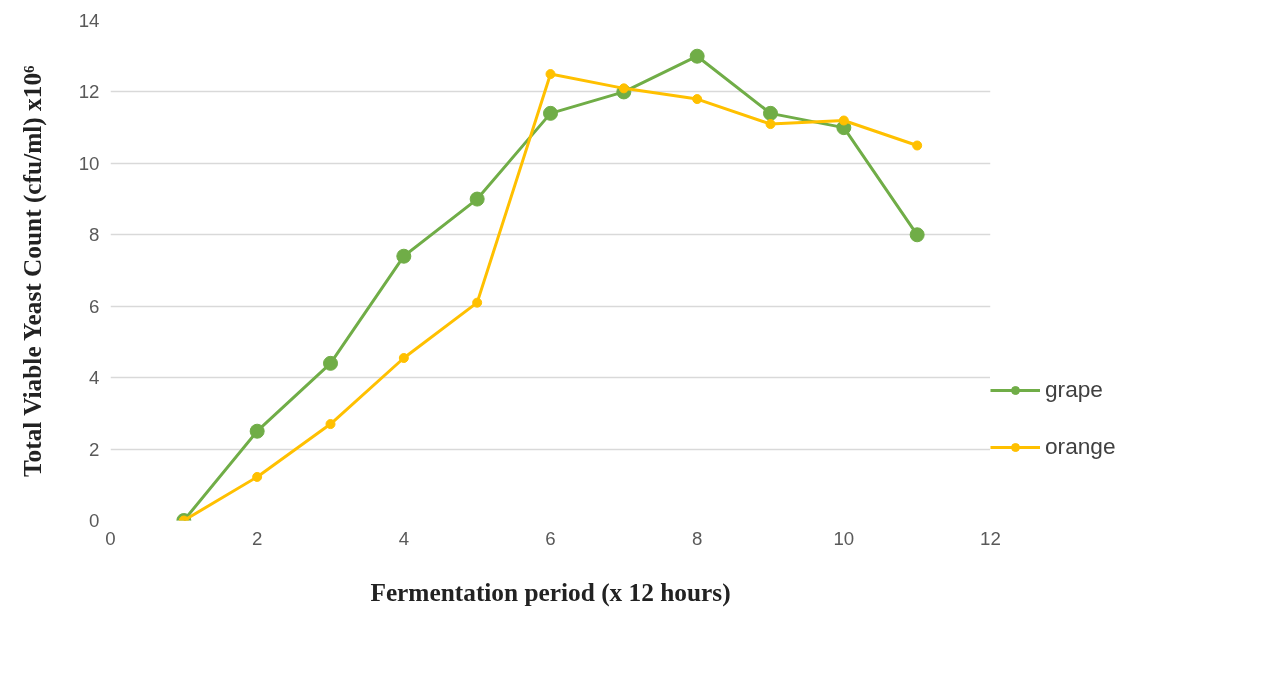  Describe the element at coordinates (404, 538) in the screenshot. I see `x-tick-label: 4` at that location.